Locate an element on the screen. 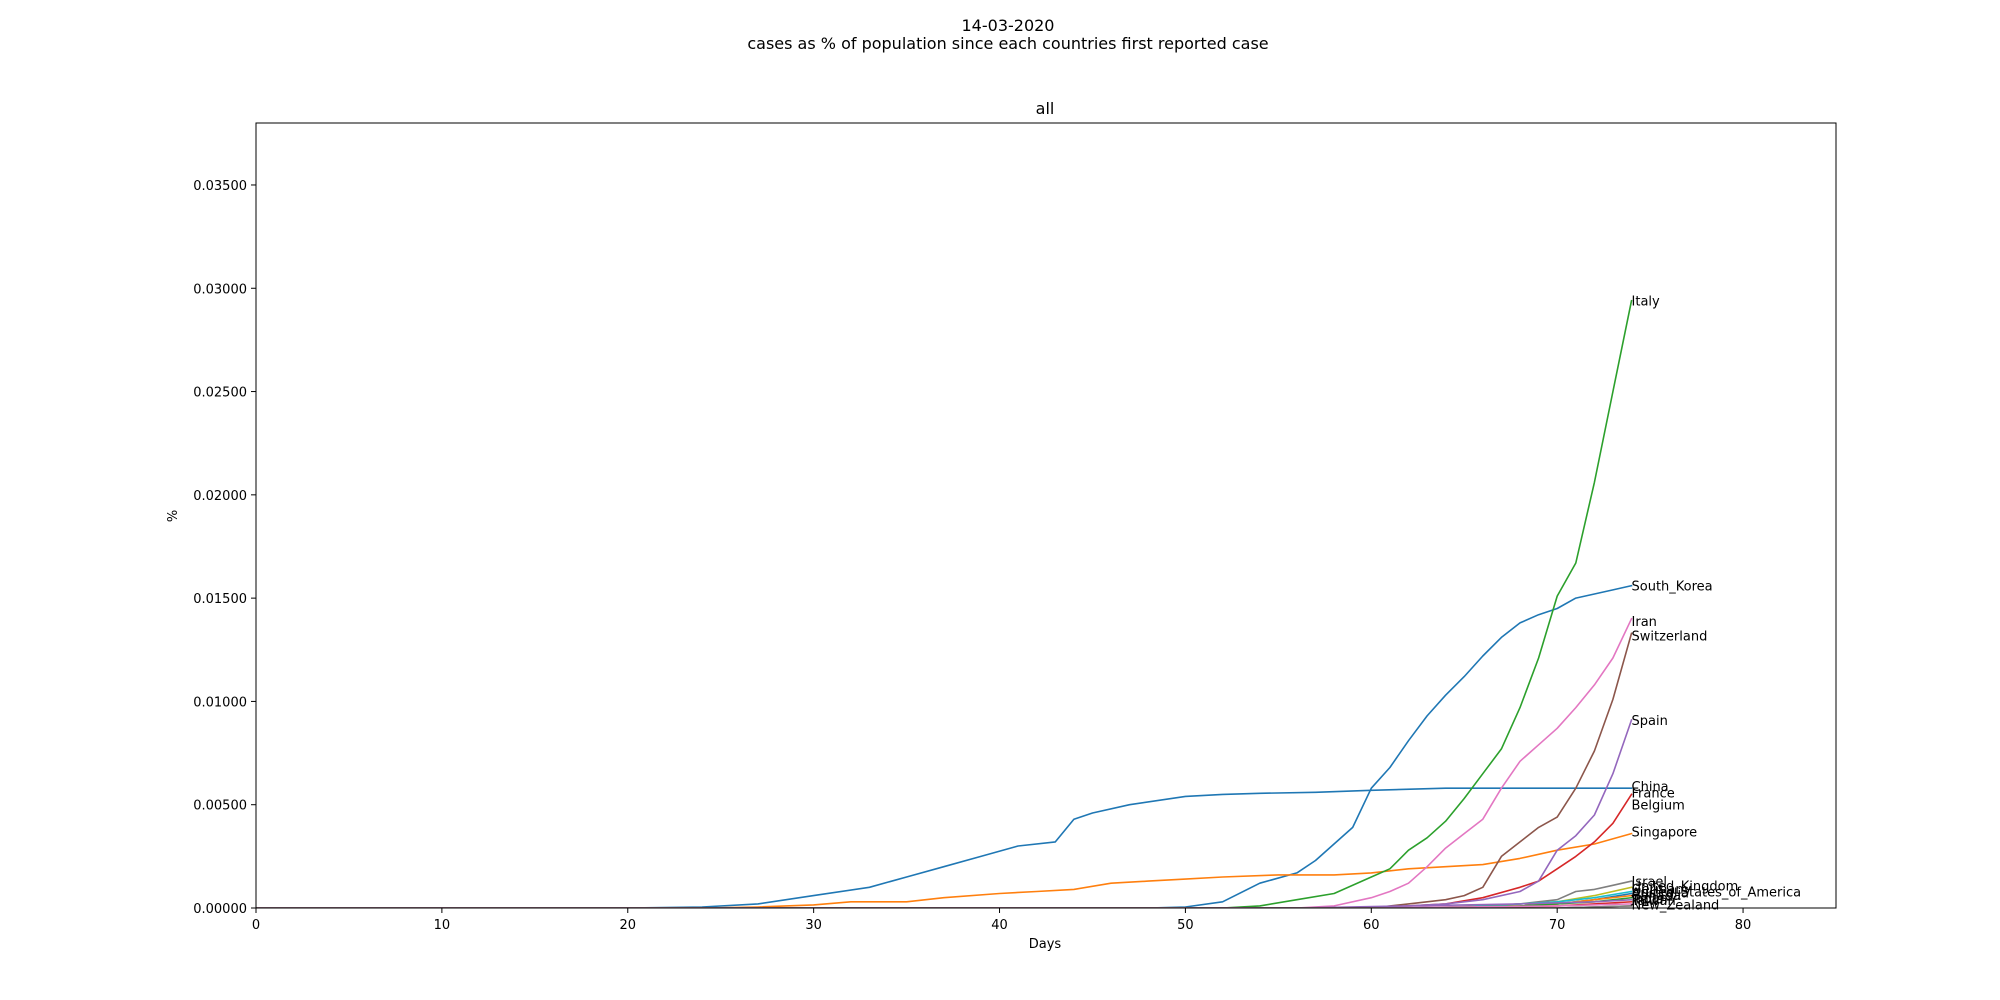  y-tick-label: 0.01500 is located at coordinates (220, 599).